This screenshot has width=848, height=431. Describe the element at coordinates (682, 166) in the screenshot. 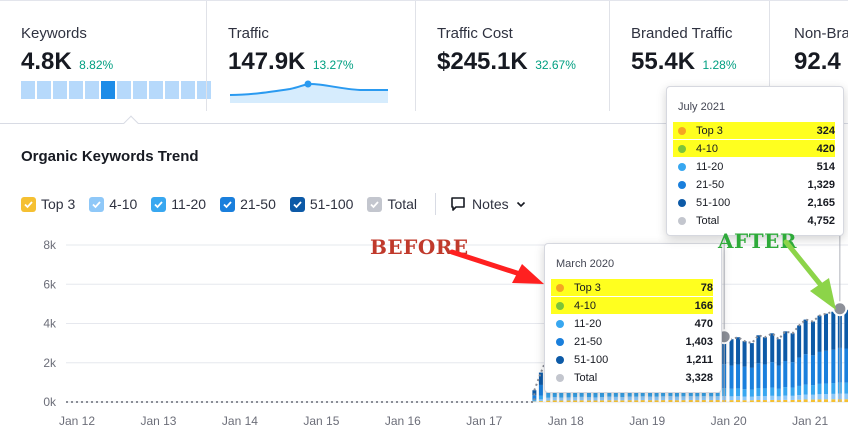

I see `11-20-dot-icon` at that location.